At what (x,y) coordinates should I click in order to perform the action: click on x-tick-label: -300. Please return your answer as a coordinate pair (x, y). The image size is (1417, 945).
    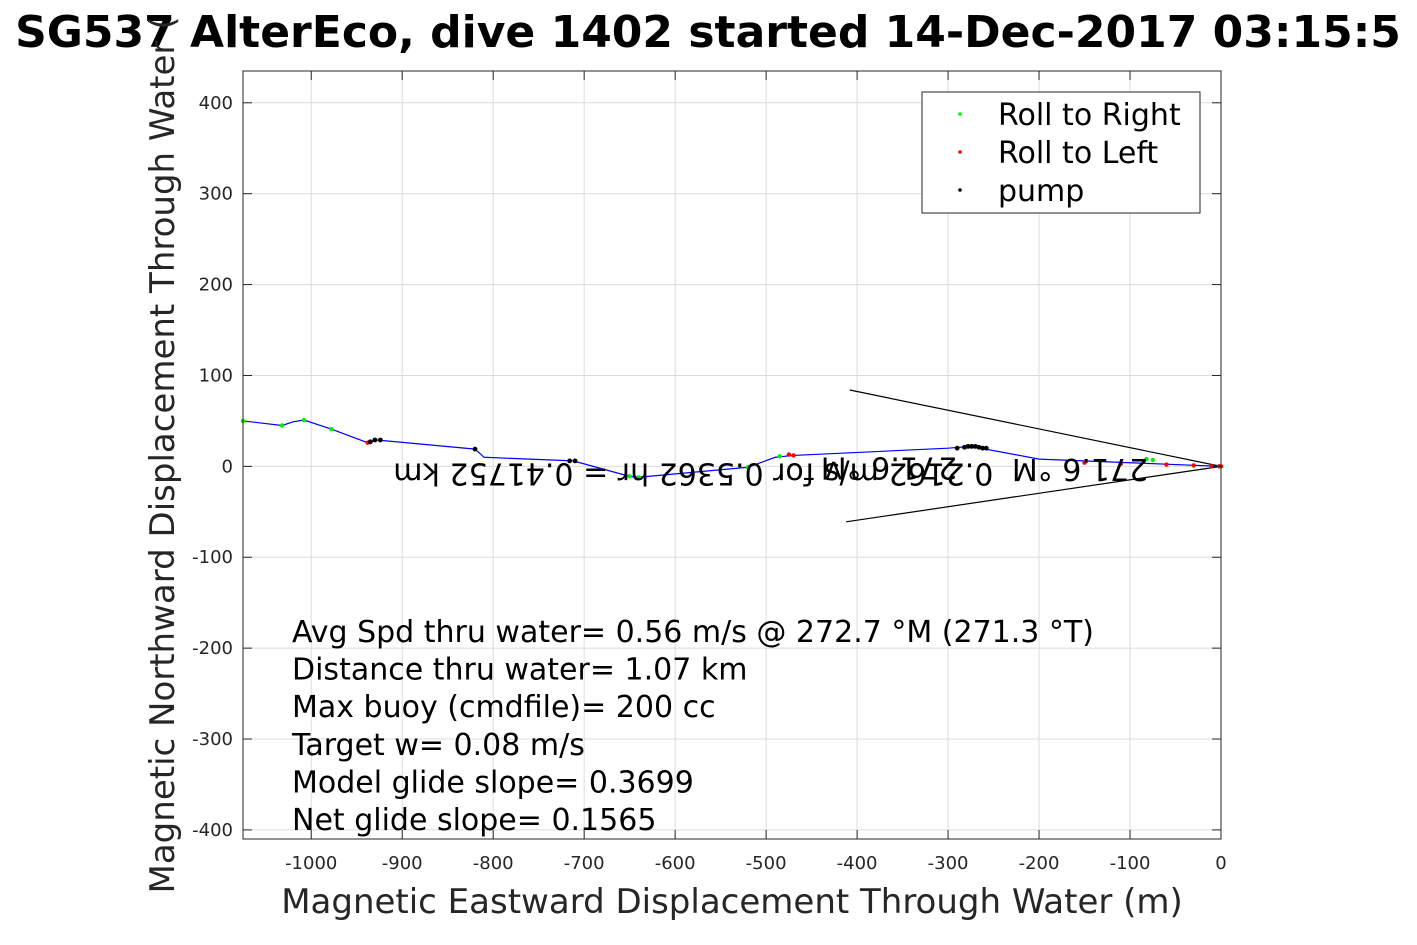
    Looking at the image, I should click on (948, 863).